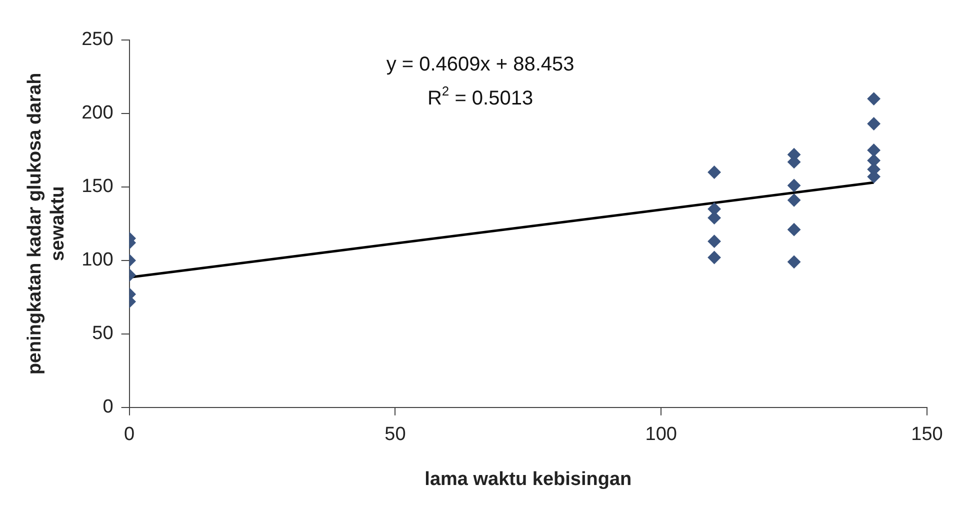  Describe the element at coordinates (661, 435) in the screenshot. I see `x-tick-label: 100` at that location.